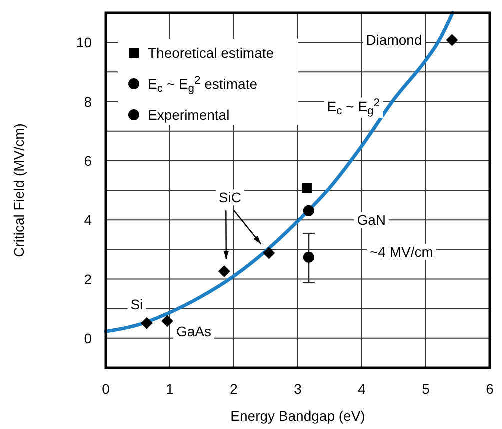 The height and width of the screenshot is (429, 502). I want to click on x-tick-label: 4, so click(362, 389).